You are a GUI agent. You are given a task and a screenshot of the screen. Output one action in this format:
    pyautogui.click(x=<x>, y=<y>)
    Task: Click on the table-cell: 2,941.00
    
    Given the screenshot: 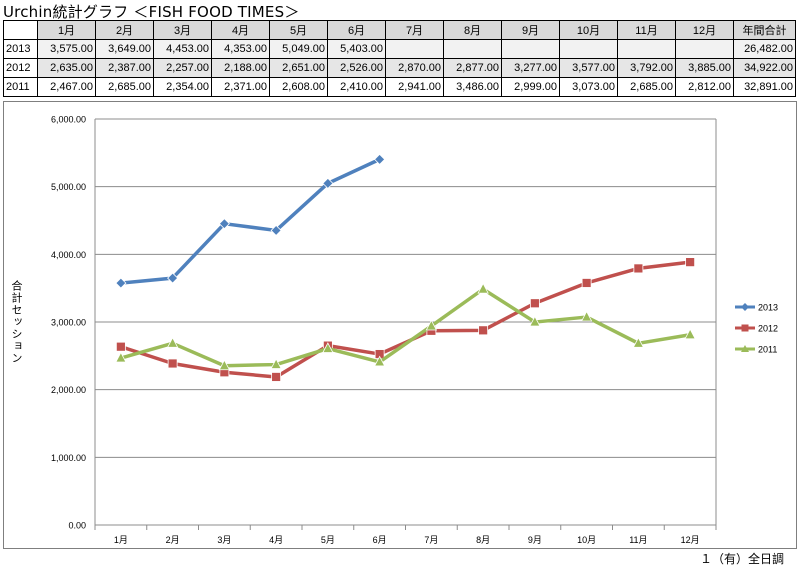 What is the action you would take?
    pyautogui.click(x=414, y=87)
    